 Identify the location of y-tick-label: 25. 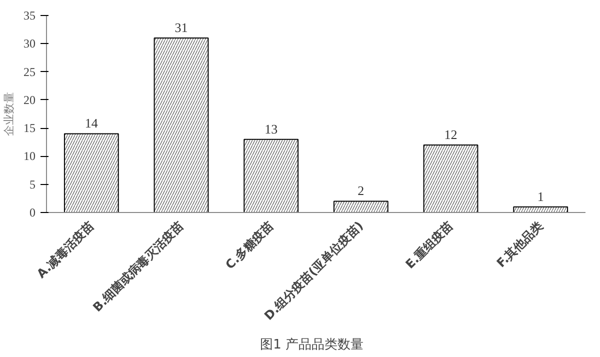
(30, 71).